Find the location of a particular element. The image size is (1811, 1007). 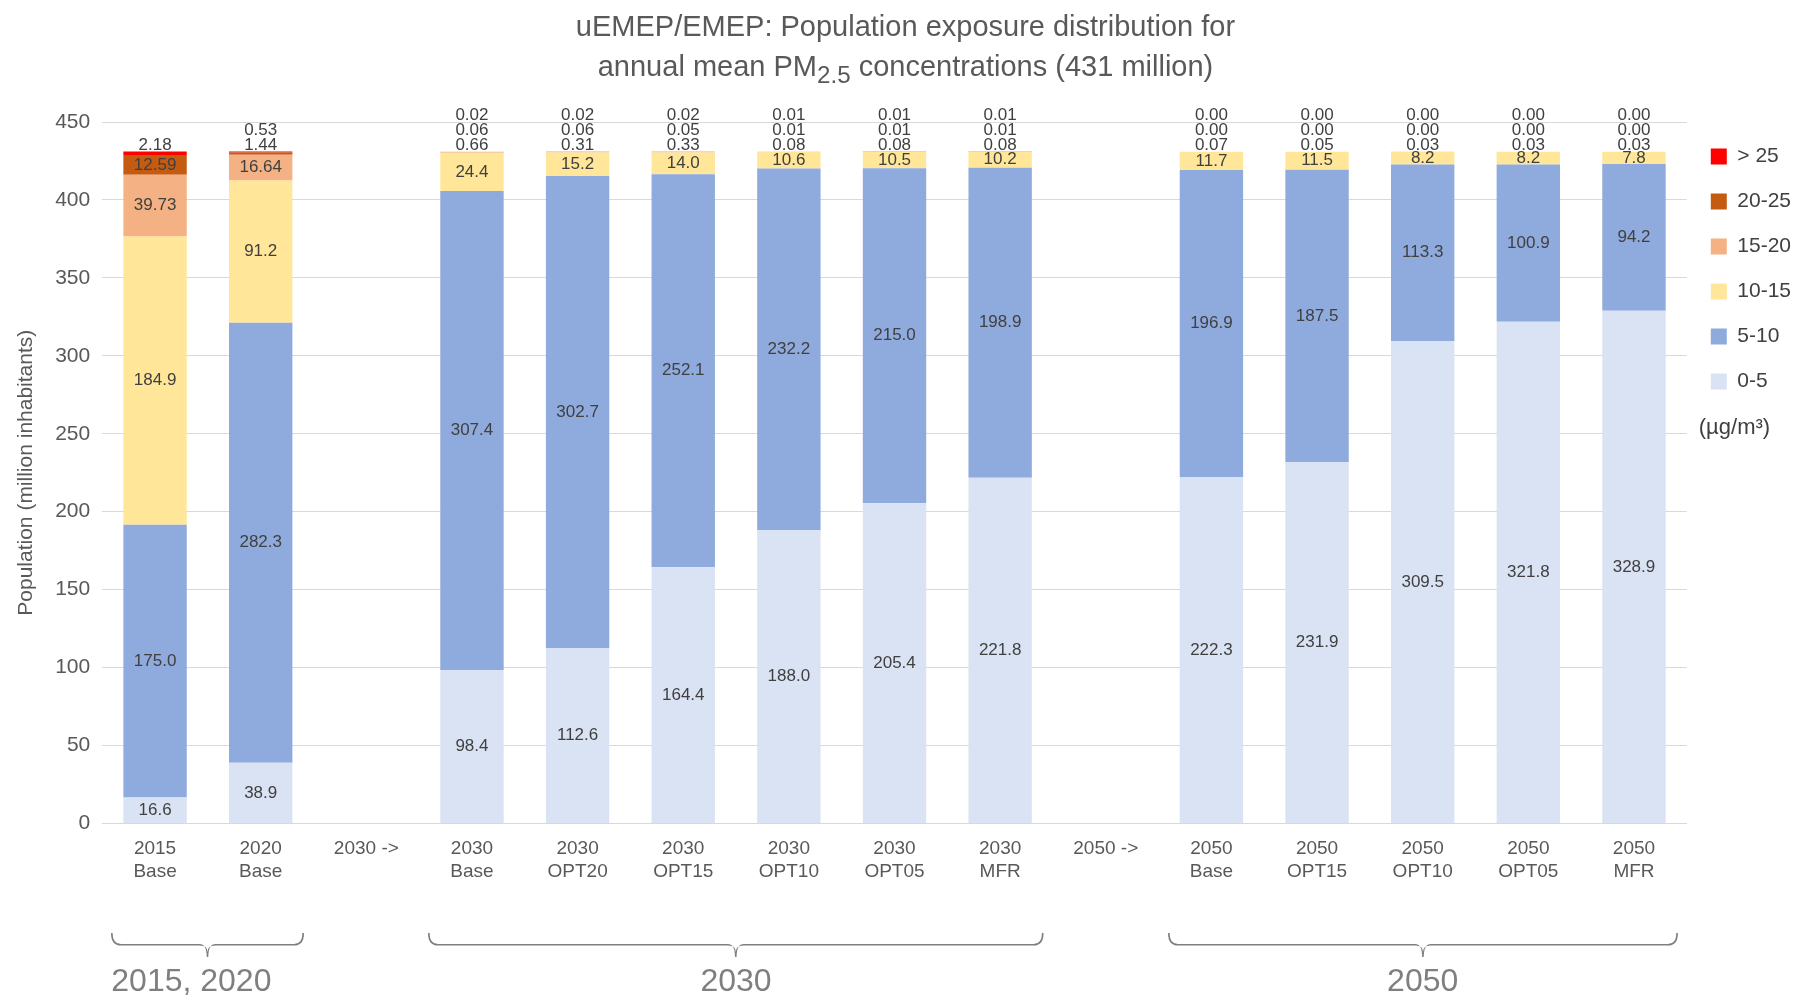

data-label: 11.5 is located at coordinates (1317, 160).